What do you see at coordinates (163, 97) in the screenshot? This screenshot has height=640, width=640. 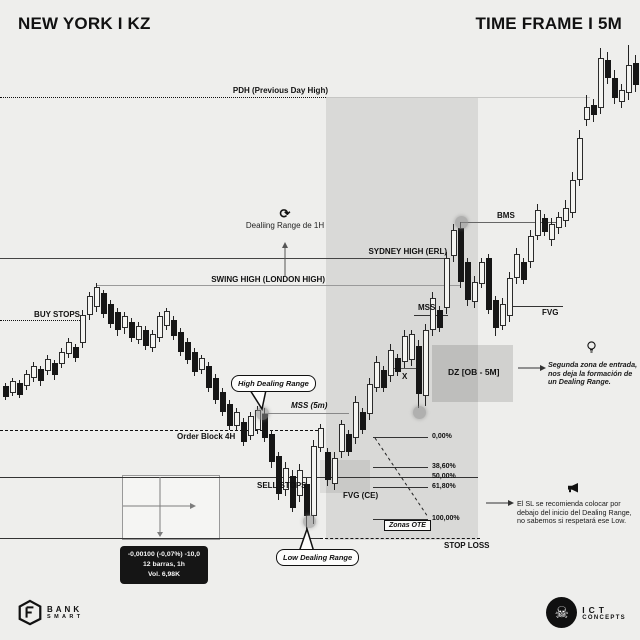 I see `line-pdh` at bounding box center [163, 97].